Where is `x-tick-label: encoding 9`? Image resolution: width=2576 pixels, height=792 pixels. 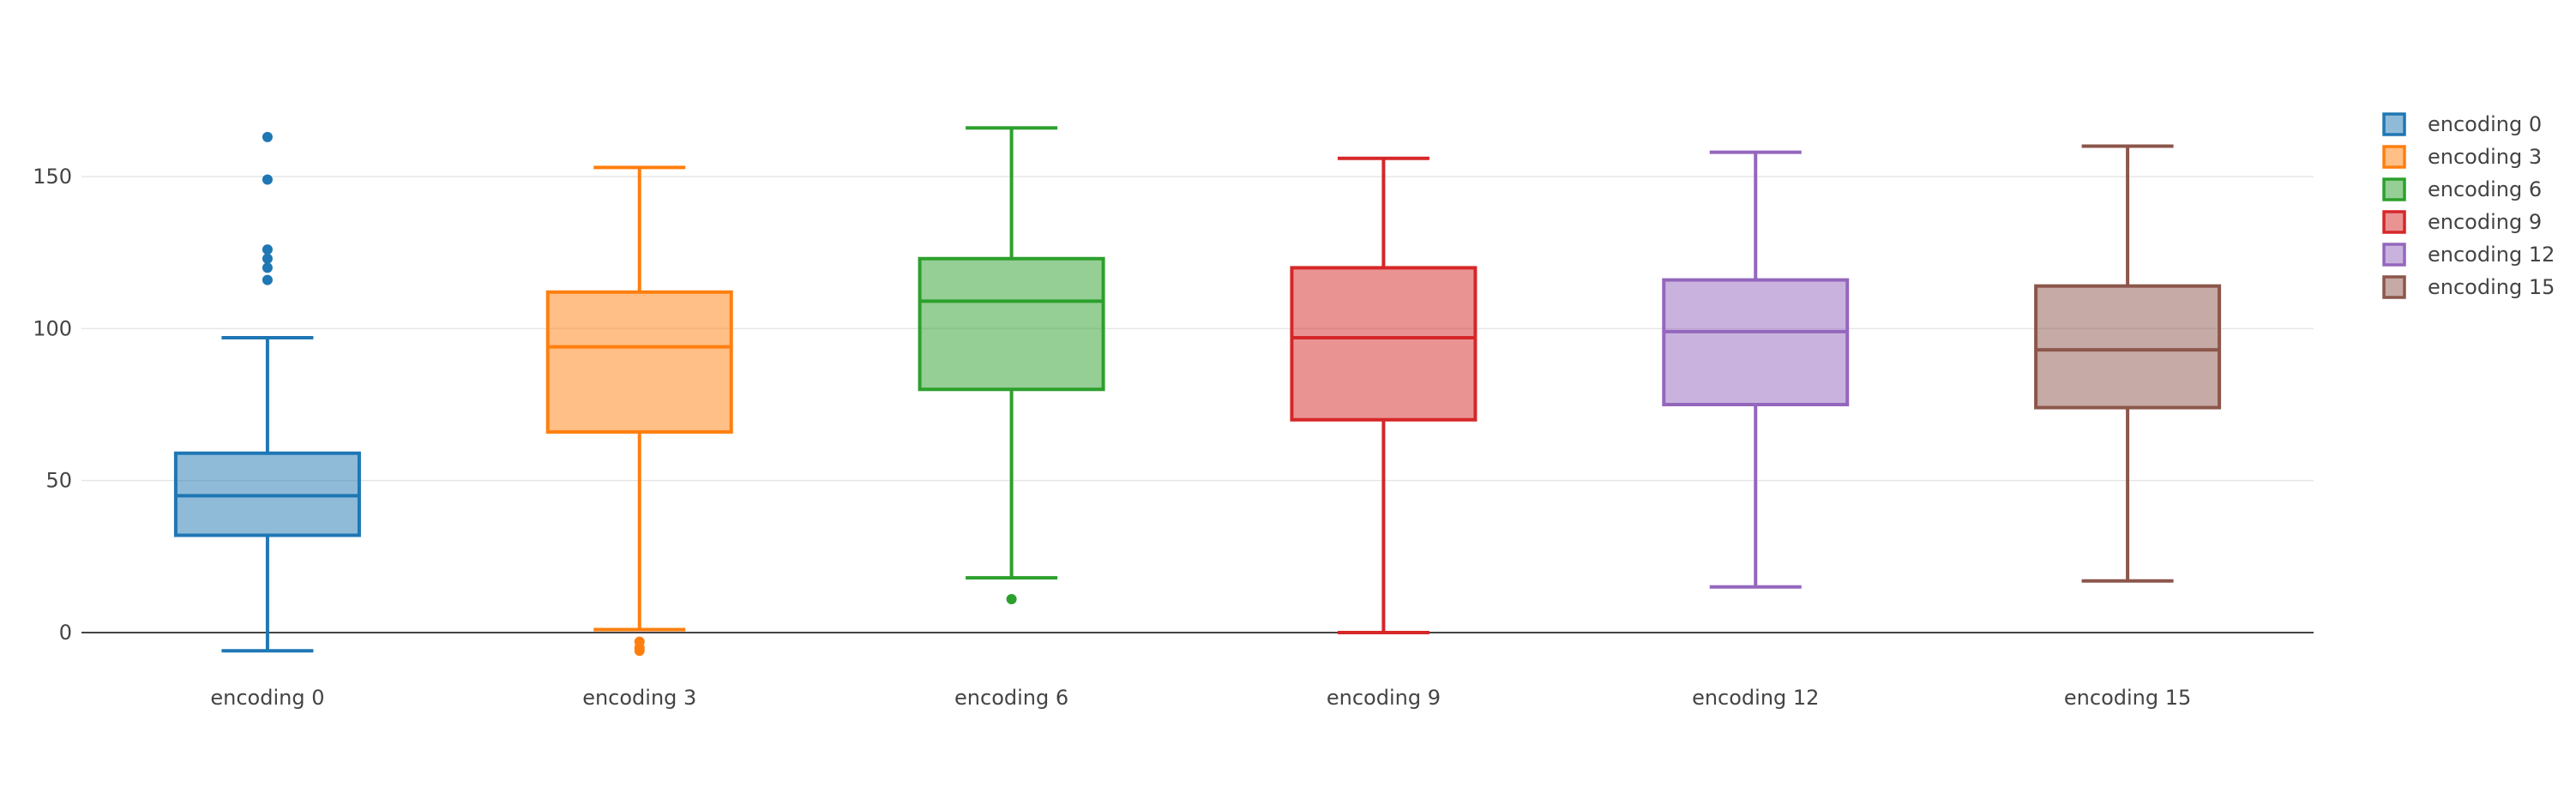 x-tick-label: encoding 9 is located at coordinates (1384, 698).